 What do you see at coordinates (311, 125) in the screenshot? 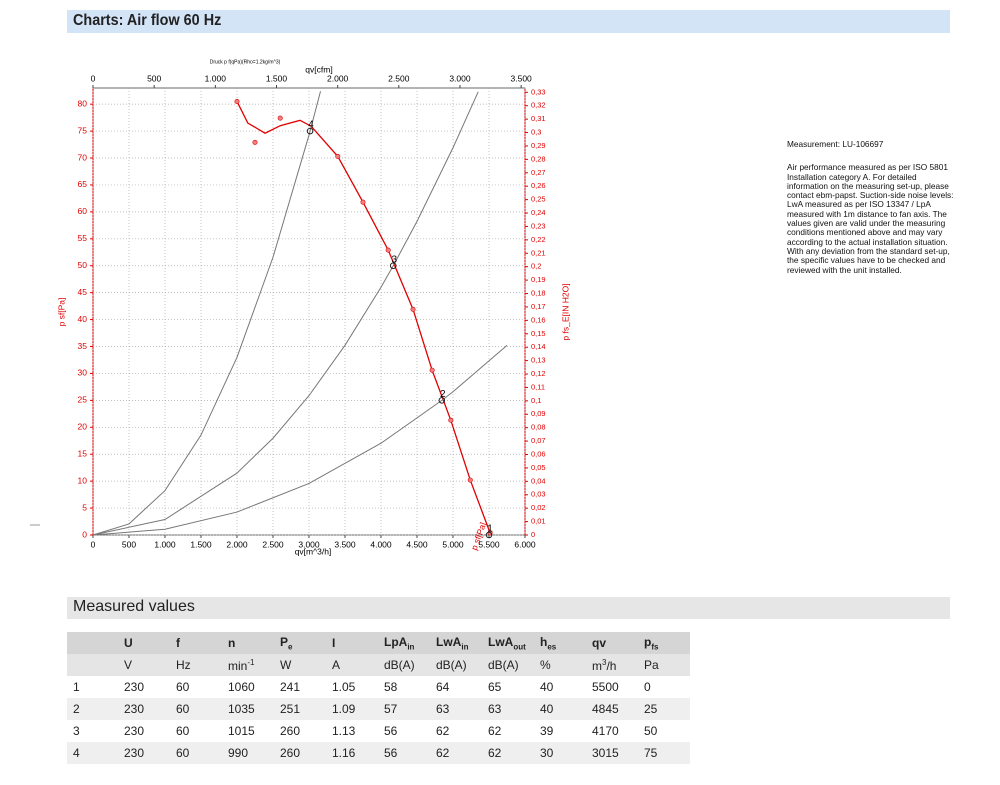
I see `operating-point-label: 4` at bounding box center [311, 125].